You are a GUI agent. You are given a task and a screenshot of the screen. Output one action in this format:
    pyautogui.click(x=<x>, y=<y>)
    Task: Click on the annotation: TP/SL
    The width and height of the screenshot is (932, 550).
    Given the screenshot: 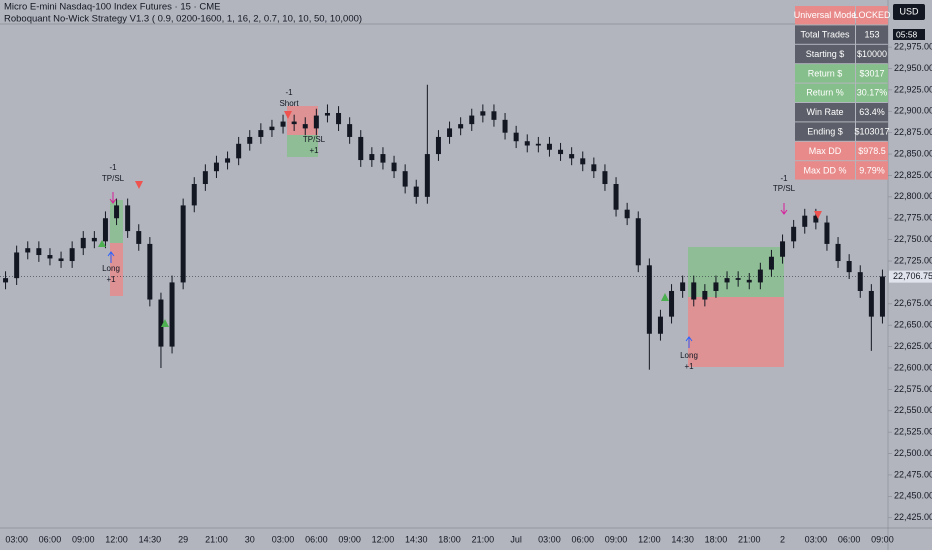 What is the action you would take?
    pyautogui.click(x=784, y=188)
    